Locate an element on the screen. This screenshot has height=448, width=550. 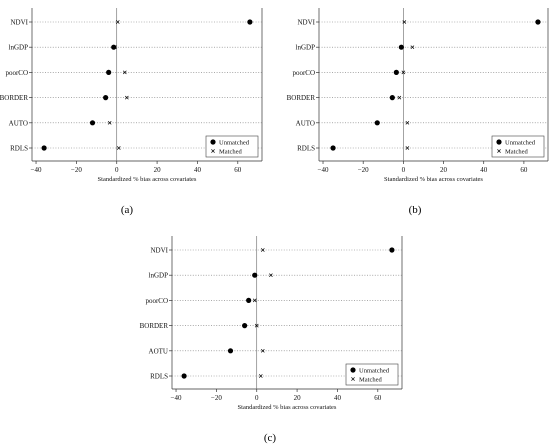
category-label: AOTU is located at coordinates (158, 351).